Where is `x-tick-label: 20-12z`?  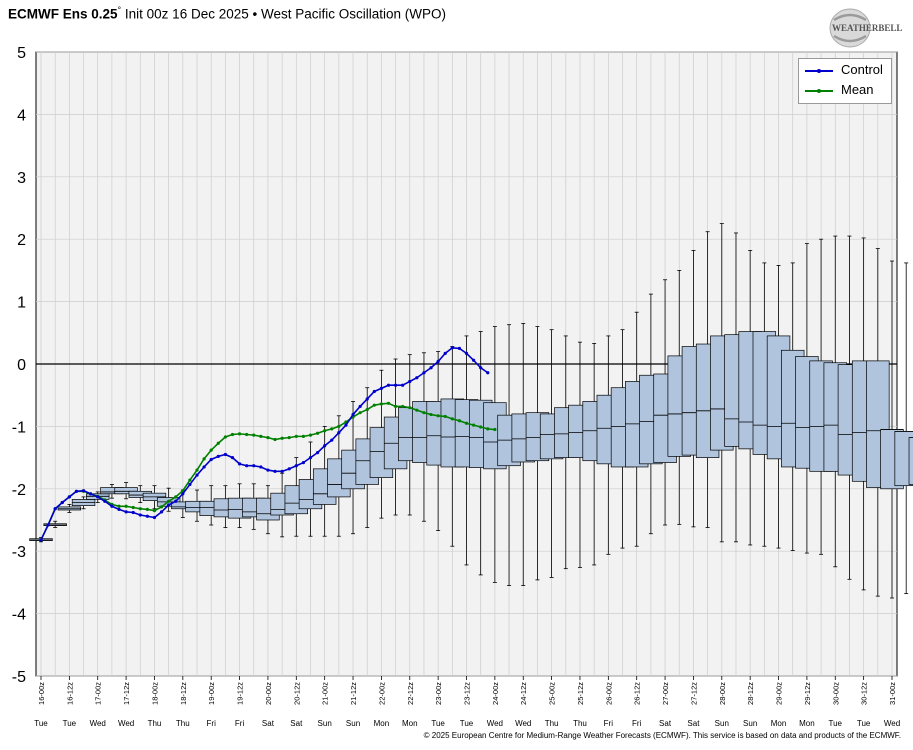
x-tick-label: 20-12z is located at coordinates (296, 693).